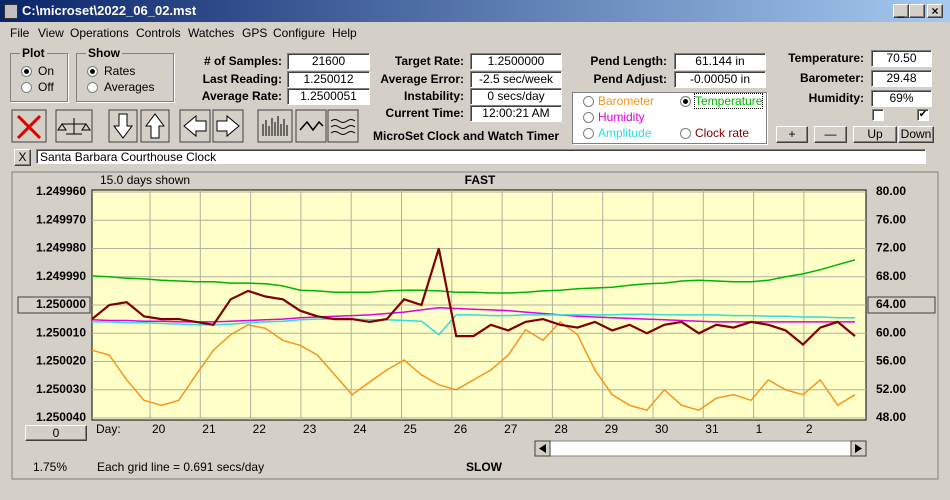 This screenshot has width=950, height=500. Describe the element at coordinates (343, 127) in the screenshot. I see `waves-icon` at that location.